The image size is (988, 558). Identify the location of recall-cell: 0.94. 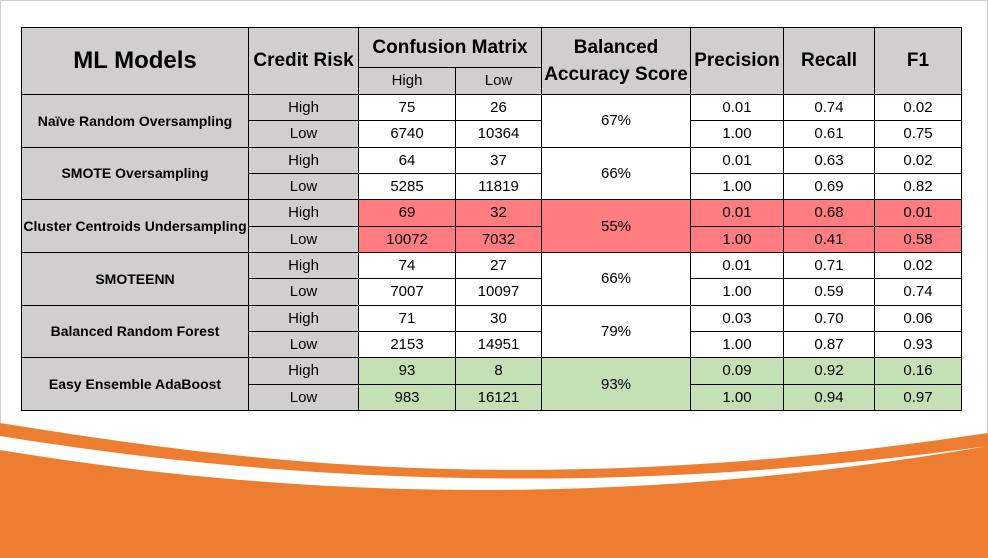
(829, 397).